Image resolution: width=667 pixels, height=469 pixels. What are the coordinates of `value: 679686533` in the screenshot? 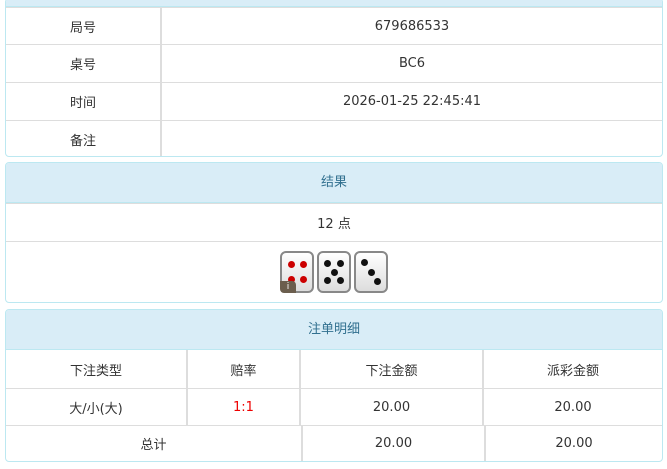 It's located at (411, 26).